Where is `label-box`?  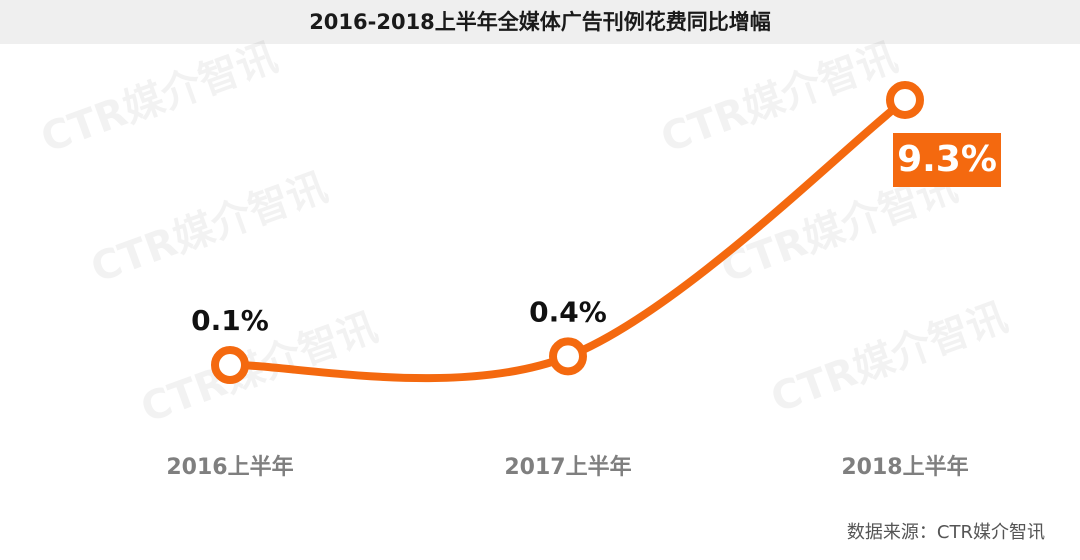 label-box is located at coordinates (947, 160).